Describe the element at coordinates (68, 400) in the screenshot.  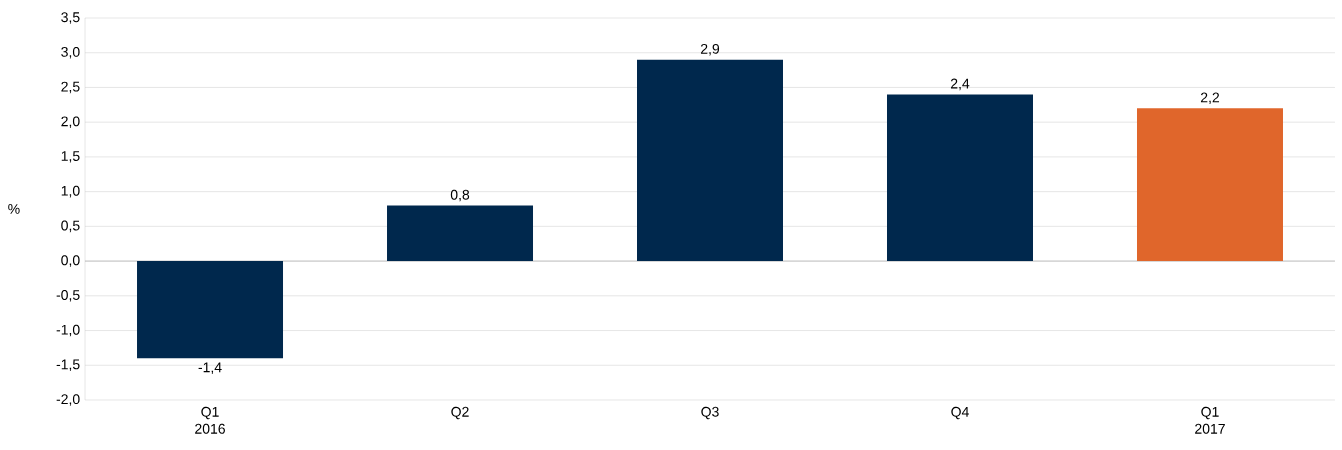
I see `y-tick-label: -2,0` at that location.